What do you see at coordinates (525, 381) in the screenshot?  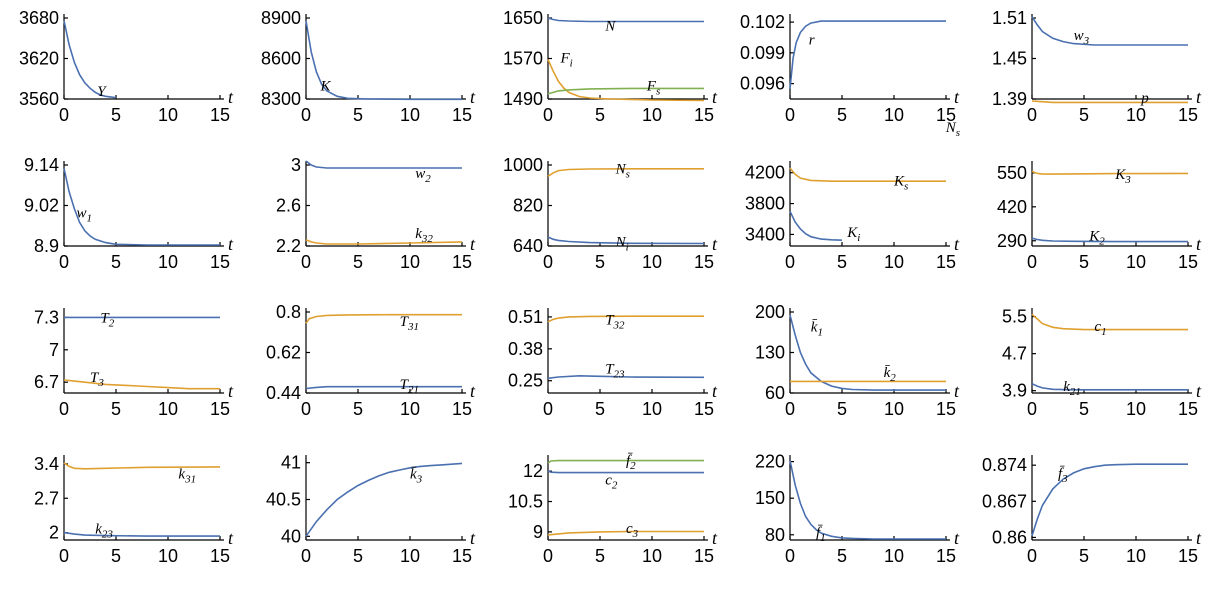 I see `y-tick-label: 0.25` at bounding box center [525, 381].